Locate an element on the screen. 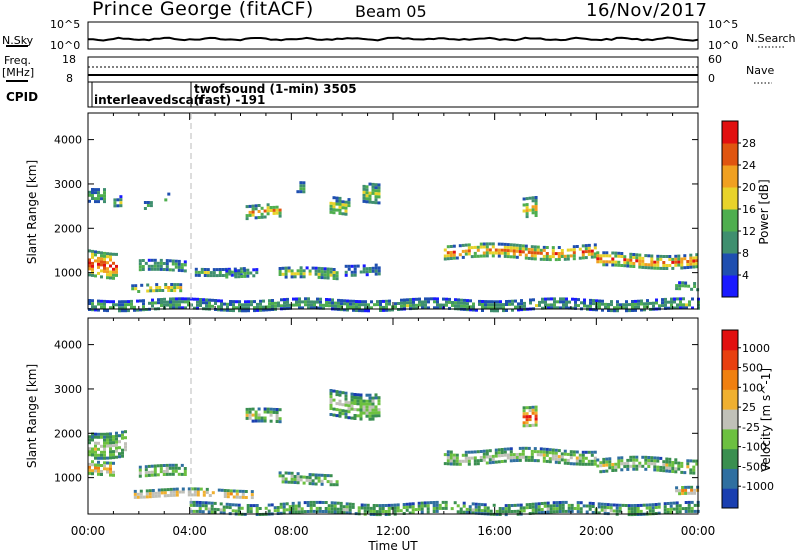 This screenshot has width=800, height=554. power-y-tick-label: 3000 is located at coordinates (68, 184).